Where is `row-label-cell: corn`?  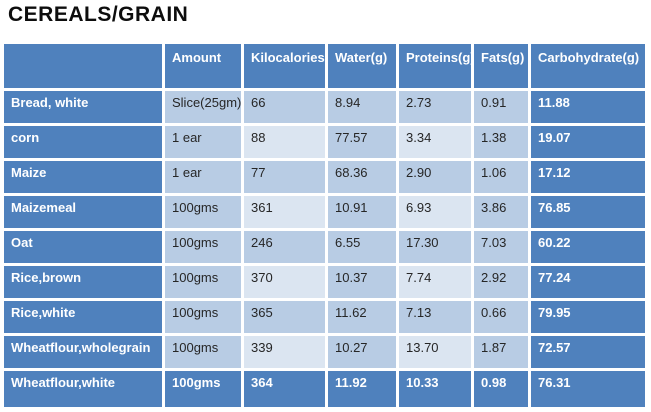
row-label-cell: corn is located at coordinates (83, 142).